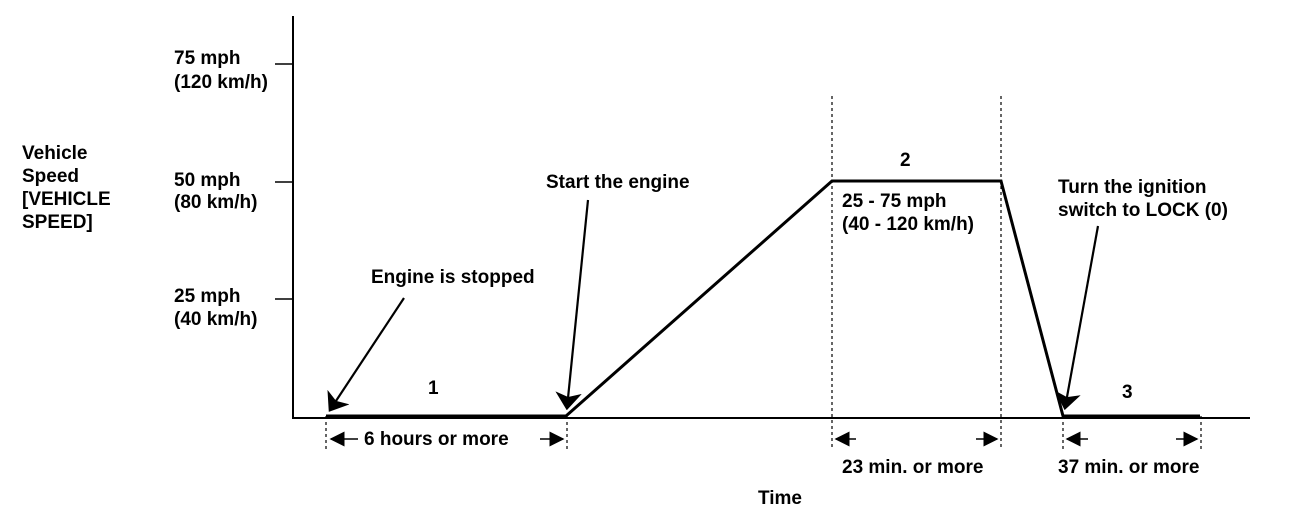 The image size is (1312, 522). What do you see at coordinates (1077, 318) in the screenshot?
I see `ignition-arrow` at bounding box center [1077, 318].